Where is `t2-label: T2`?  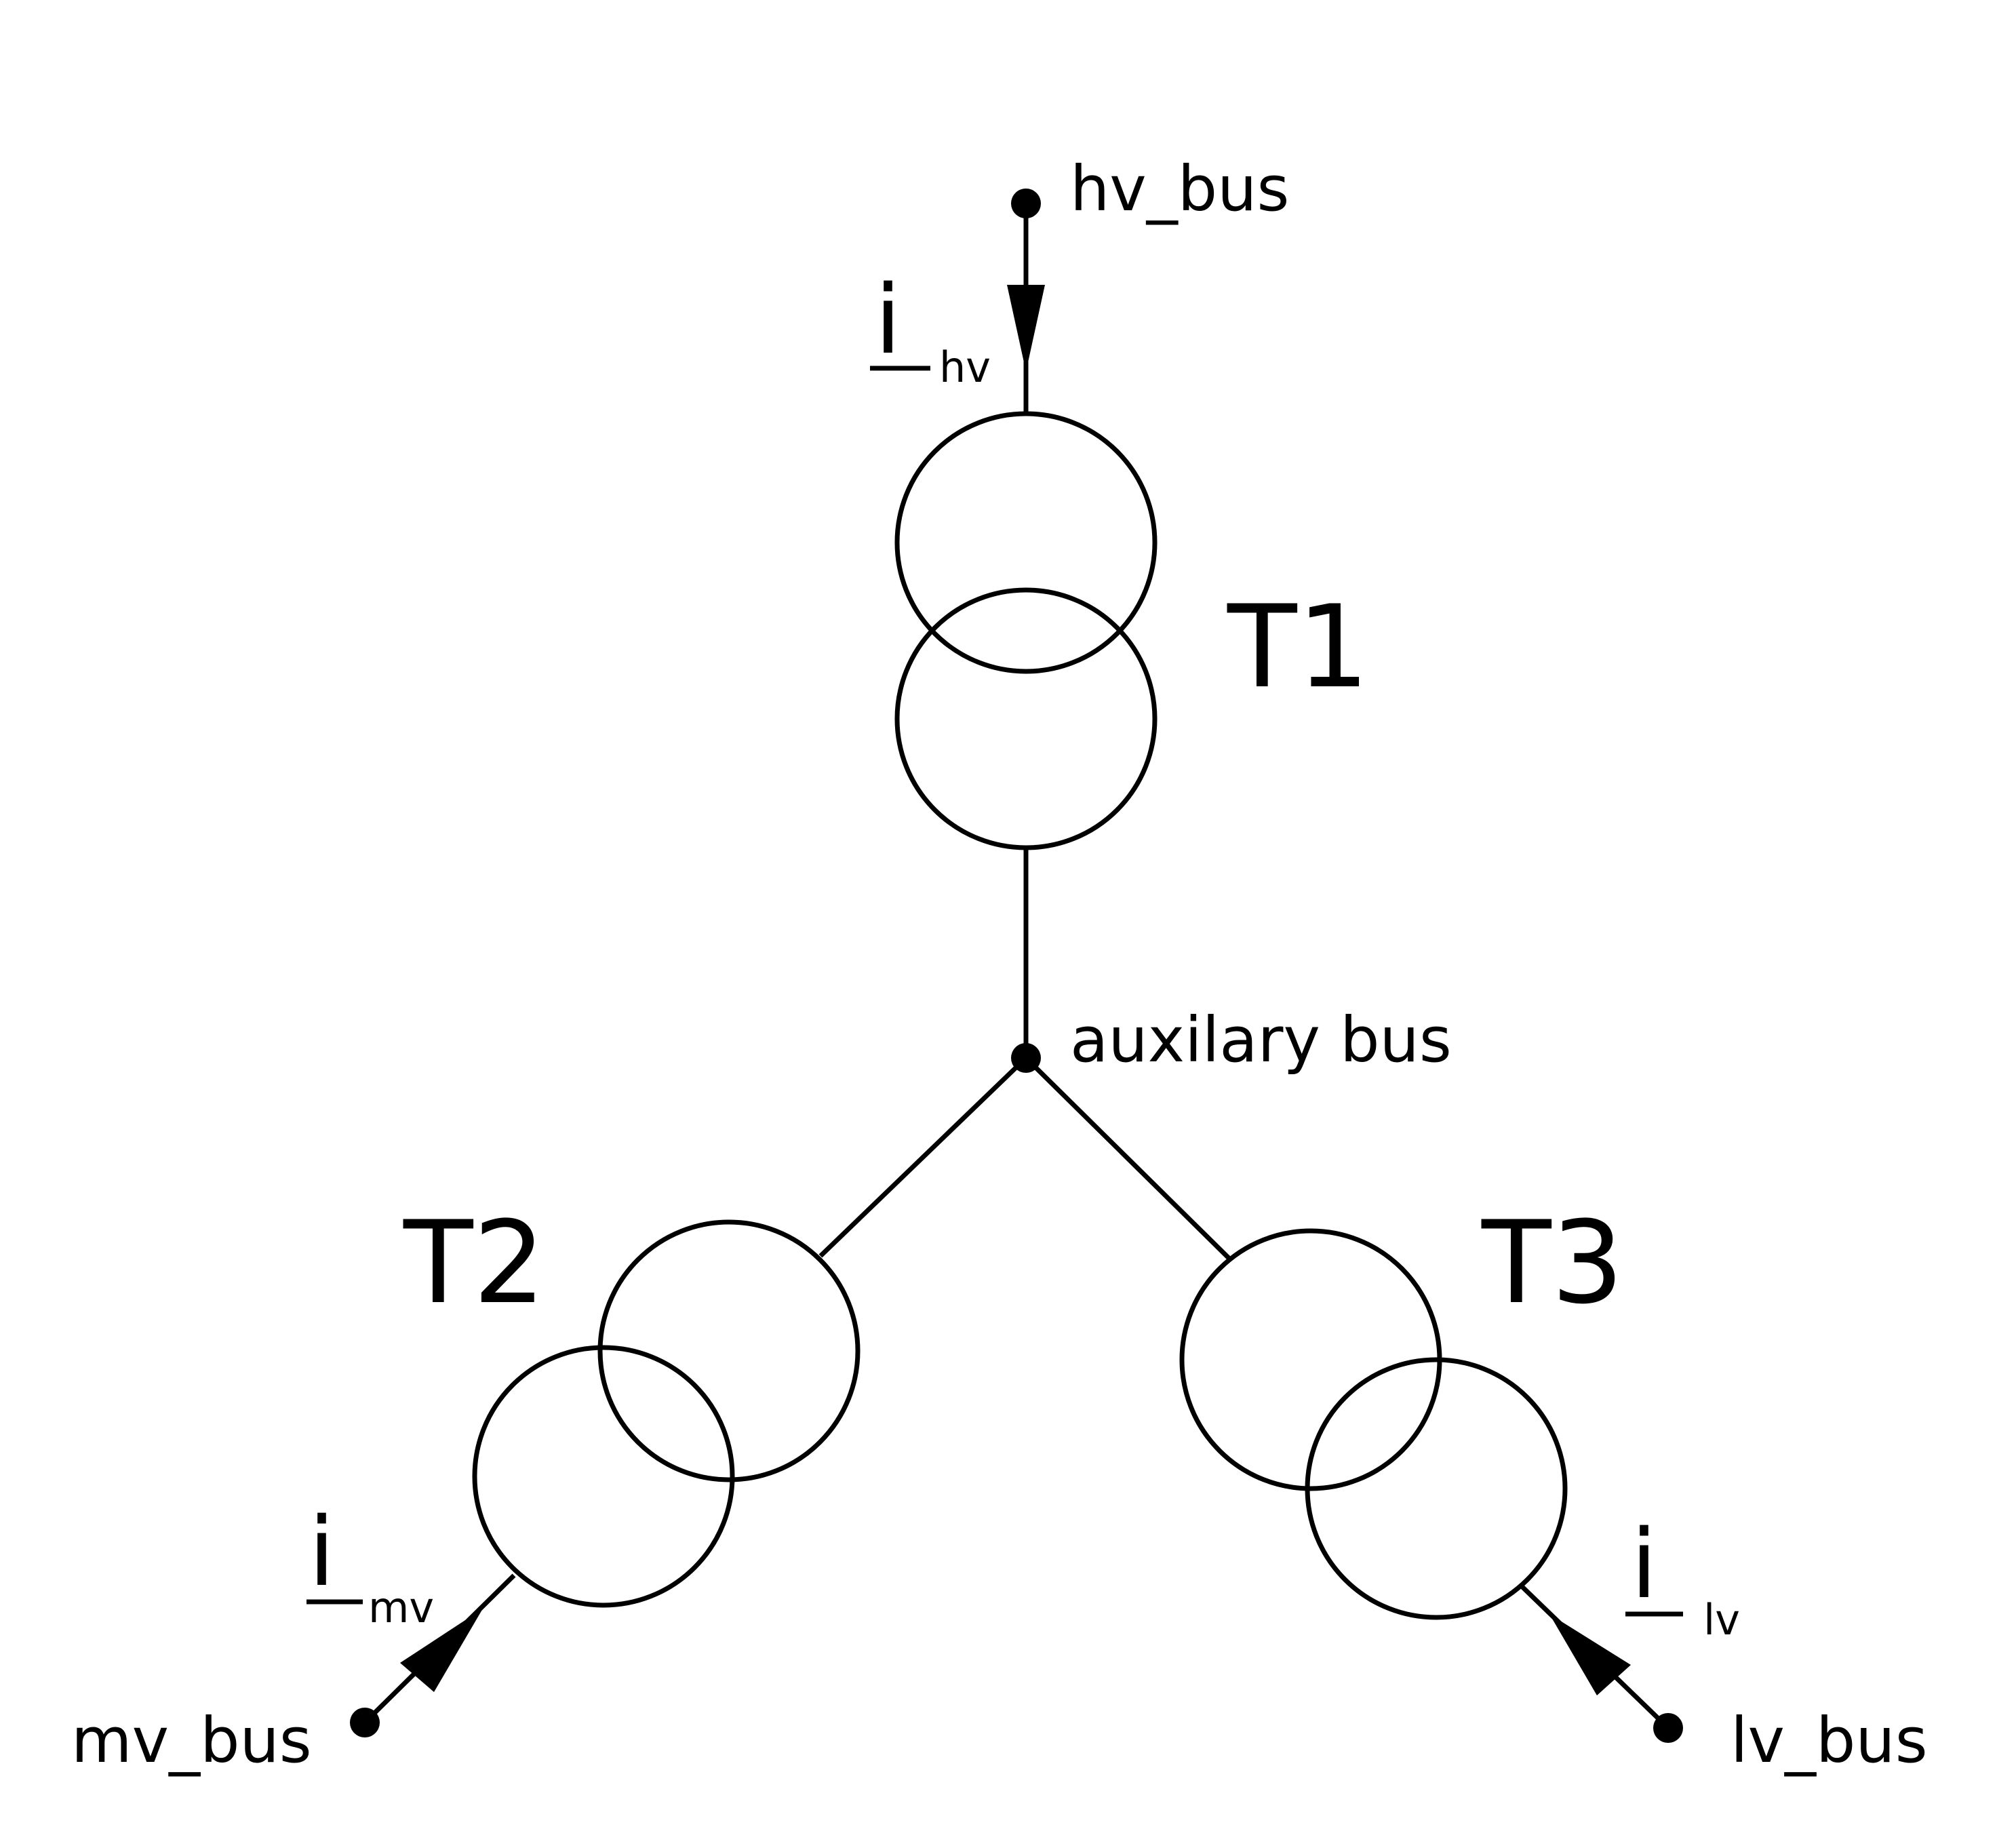 t2-label: T2 is located at coordinates (475, 1262).